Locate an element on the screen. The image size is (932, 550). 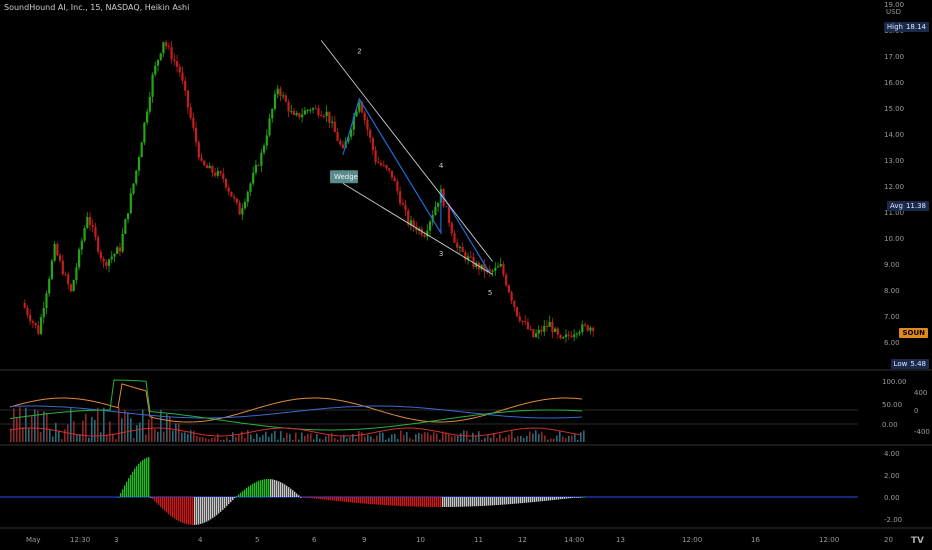
last-price-badge: SOUN is located at coordinates (913, 333).